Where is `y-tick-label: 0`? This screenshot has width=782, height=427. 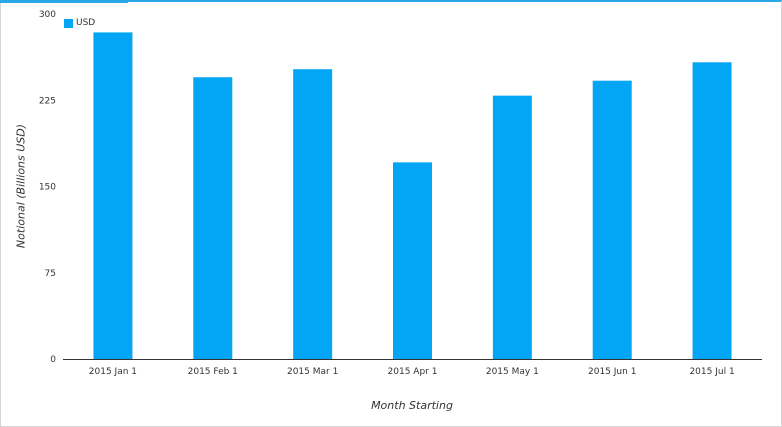 y-tick-label: 0 is located at coordinates (53, 360).